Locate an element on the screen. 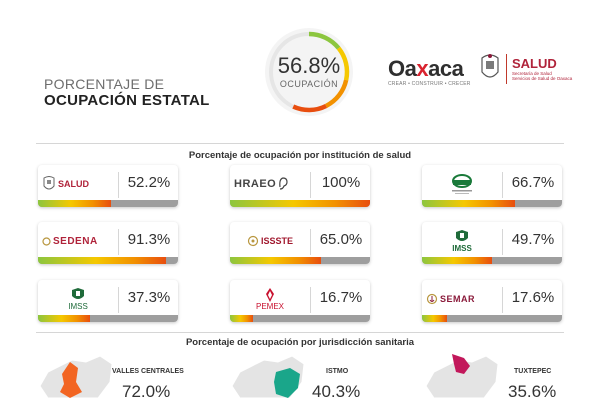  institution-card-imss: IMSS 49.7% is located at coordinates (492, 243).